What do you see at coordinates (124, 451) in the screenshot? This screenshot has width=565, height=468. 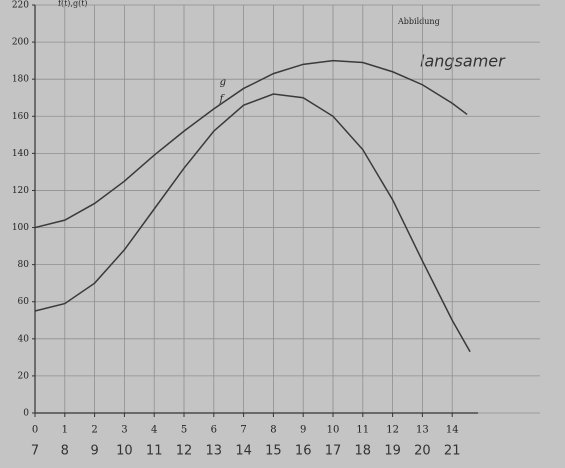 I see `hour-label: 10` at bounding box center [124, 451].